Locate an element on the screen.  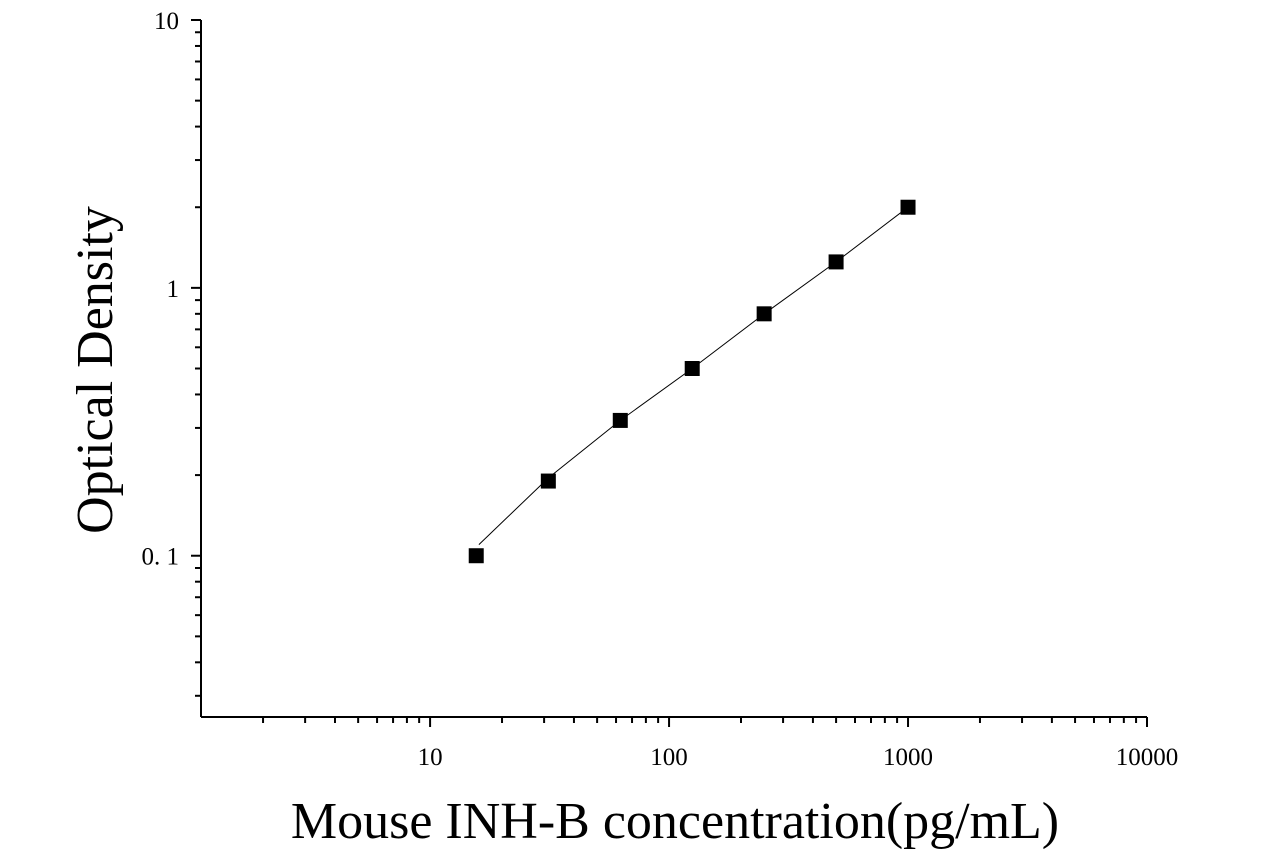
x-axis-label: Mouse INH-B concentration(pg/mL) is located at coordinates (675, 821).